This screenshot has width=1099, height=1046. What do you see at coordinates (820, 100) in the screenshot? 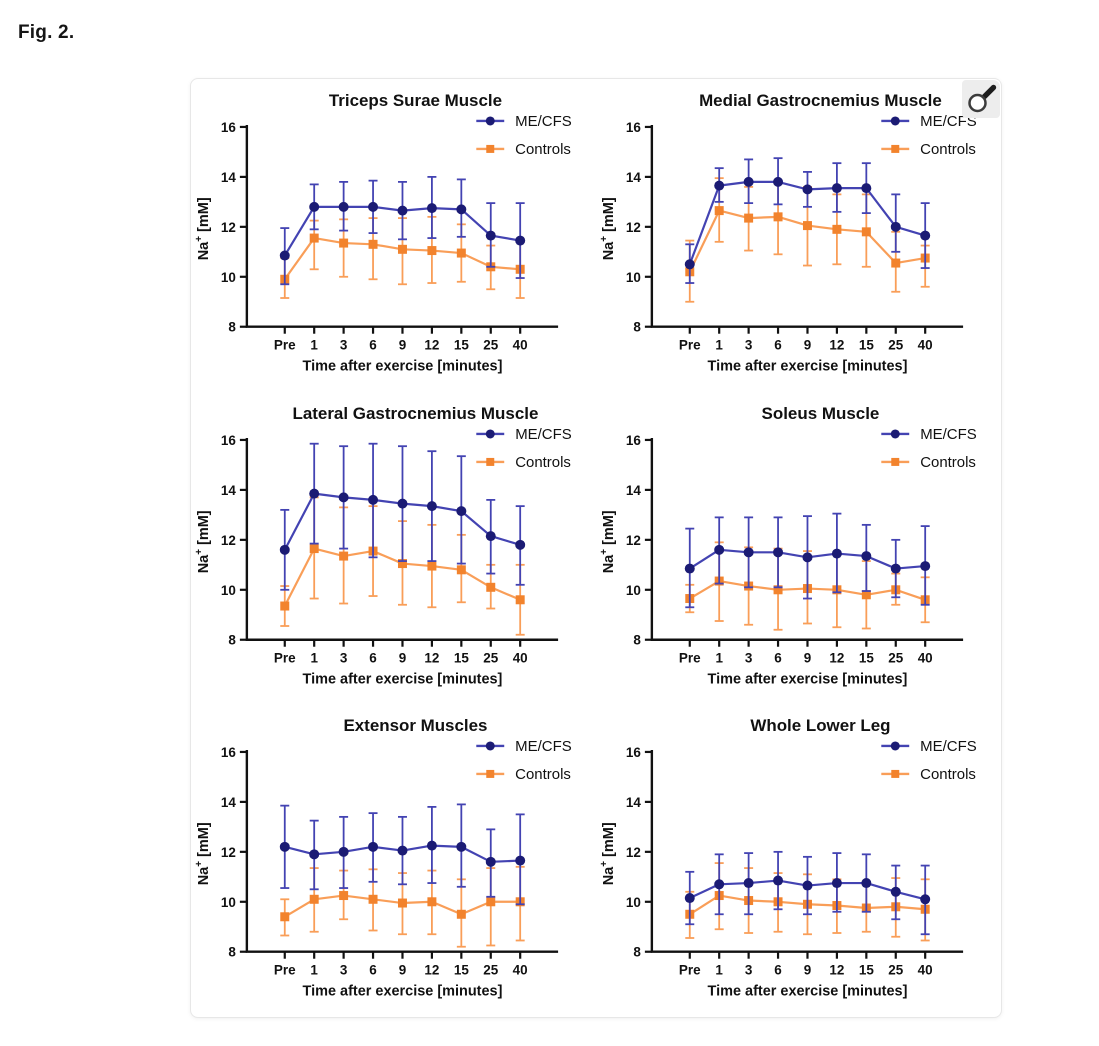
I see `svg-text: Medial Gastrocnemius Muscle` at bounding box center [820, 100].